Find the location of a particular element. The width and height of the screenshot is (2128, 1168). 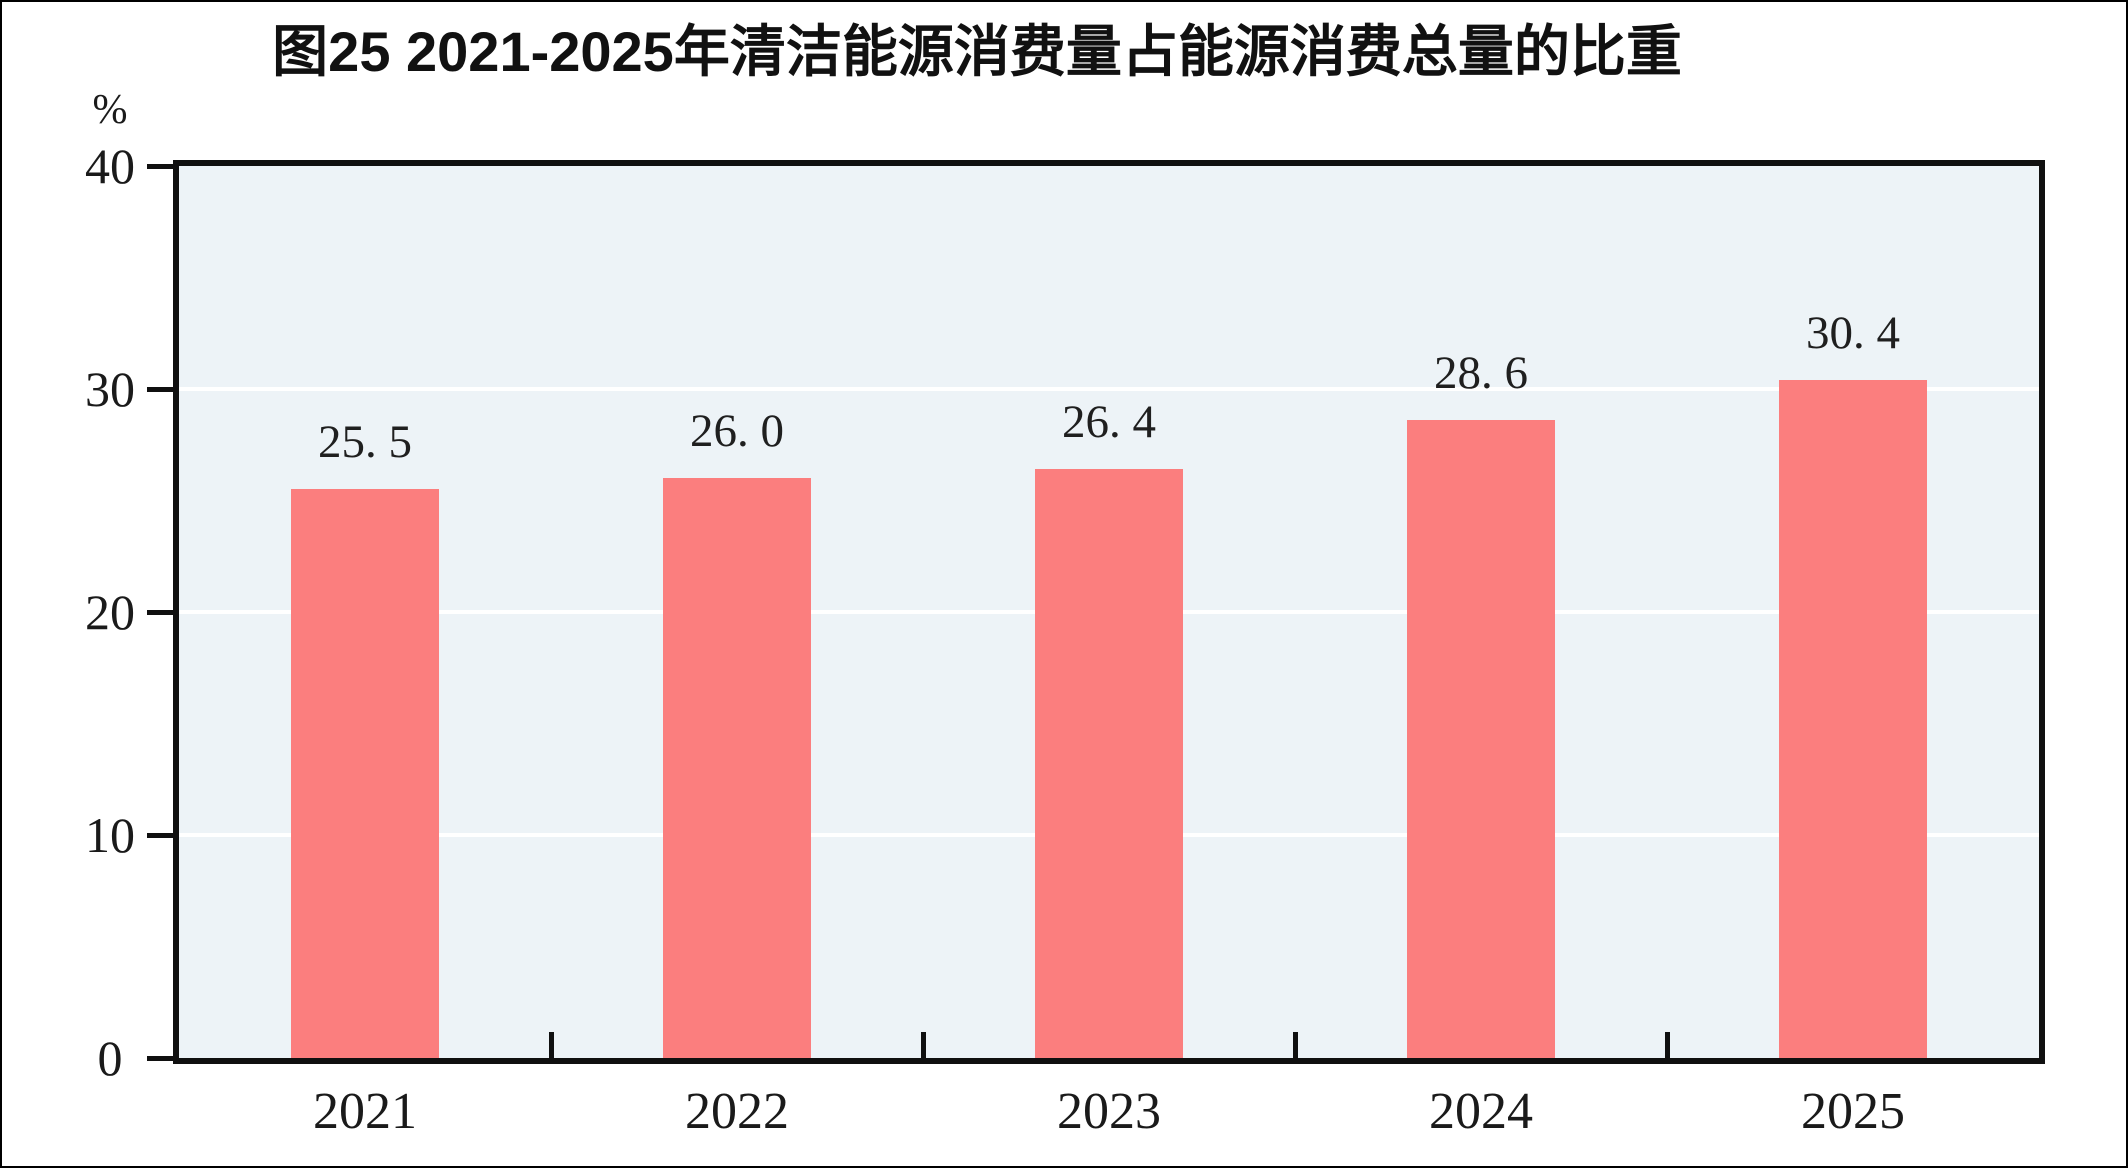

bar-value-label-2021: 25. 5 is located at coordinates (365, 442).